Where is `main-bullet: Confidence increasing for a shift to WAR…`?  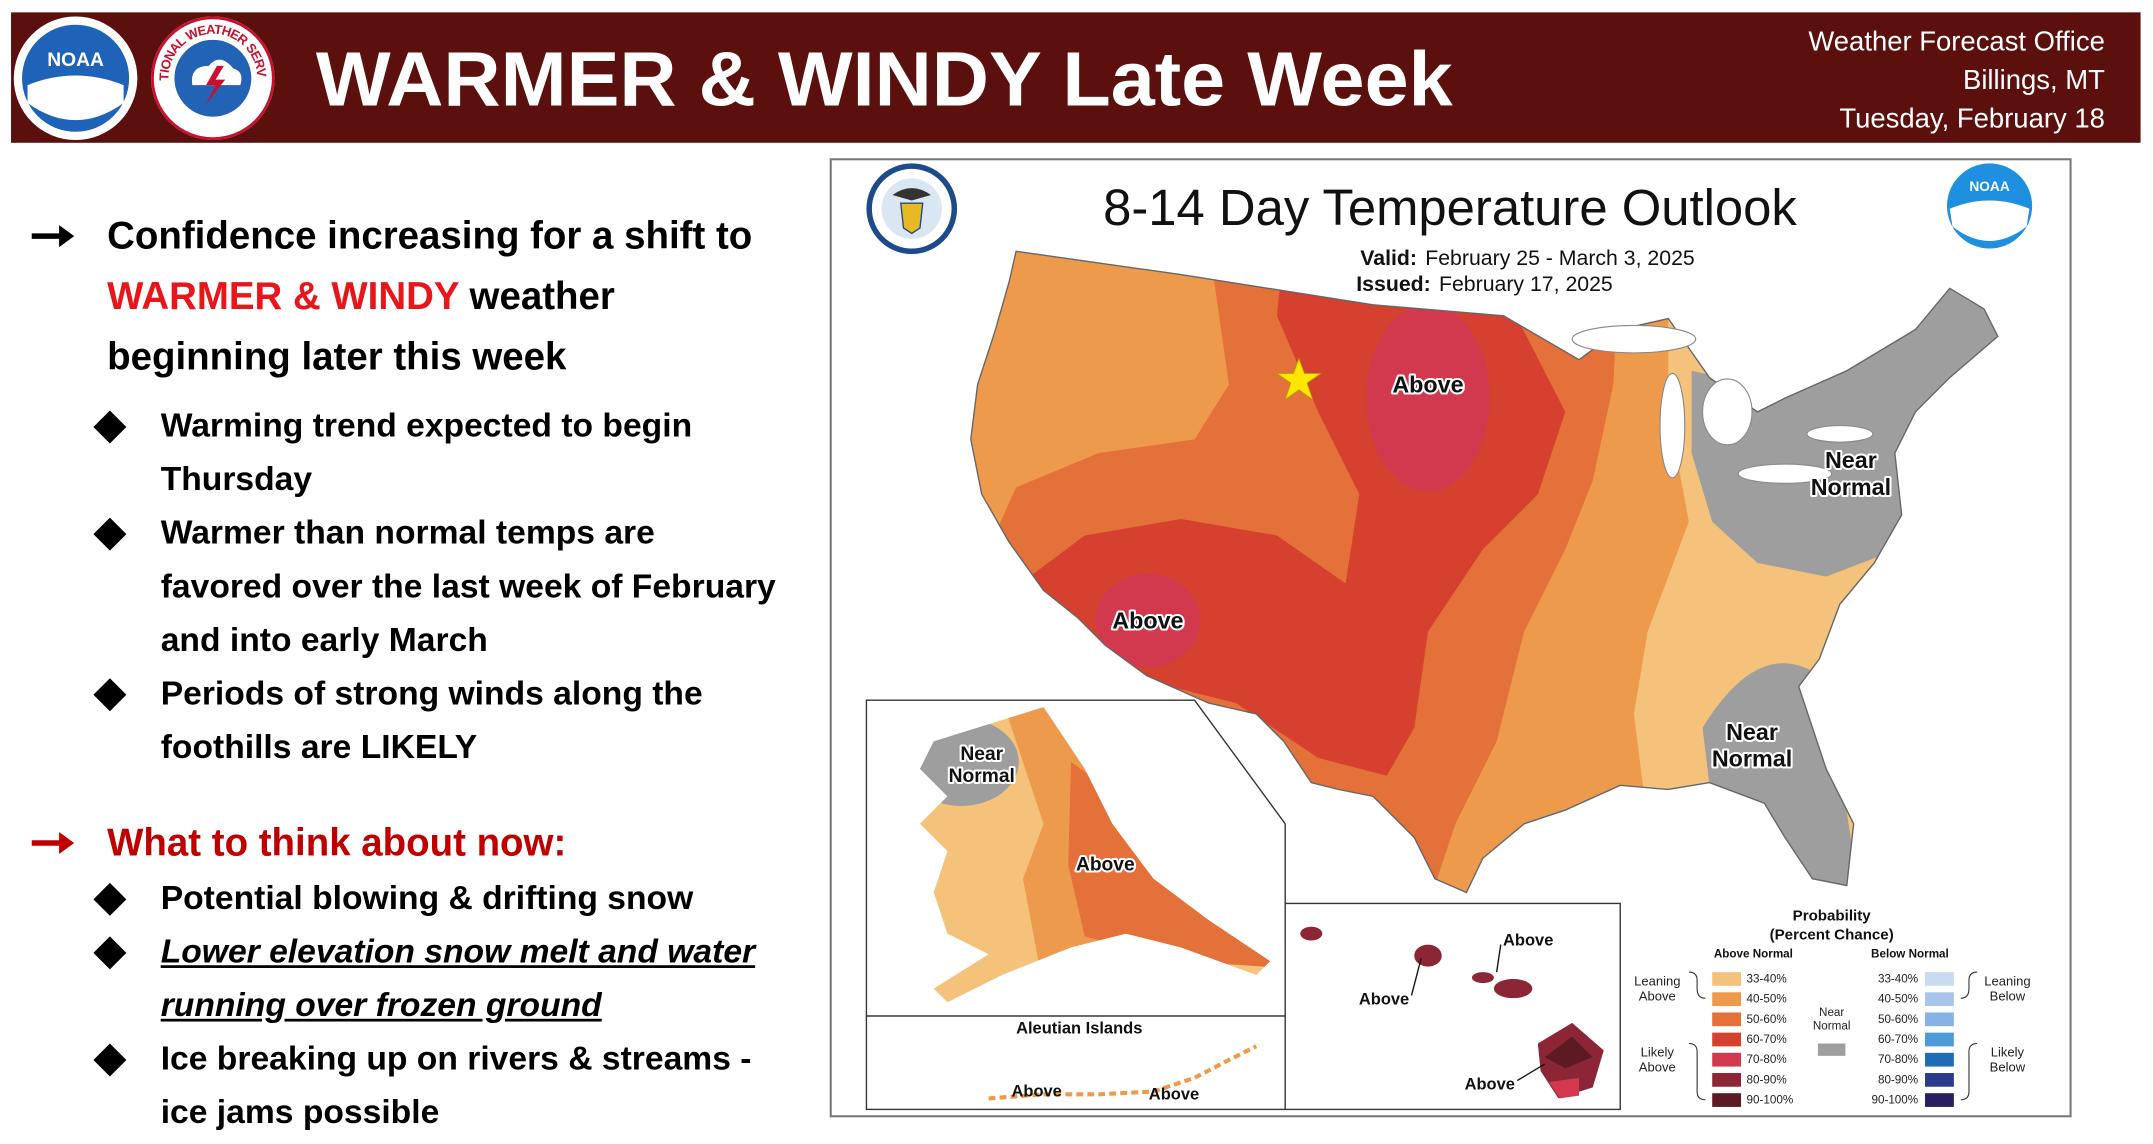 main-bullet: Confidence increasing for a shift to WAR… is located at coordinates (407, 296).